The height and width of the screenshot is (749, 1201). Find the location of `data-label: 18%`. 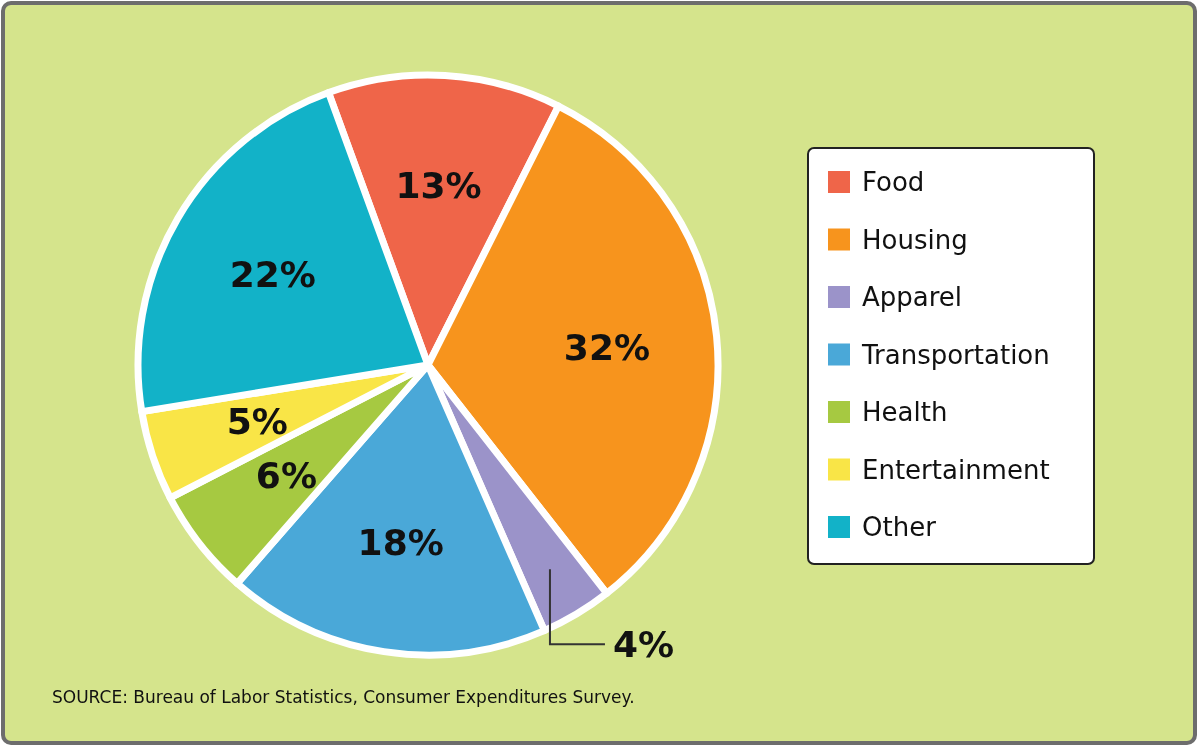

data-label: 18% is located at coordinates (400, 543).